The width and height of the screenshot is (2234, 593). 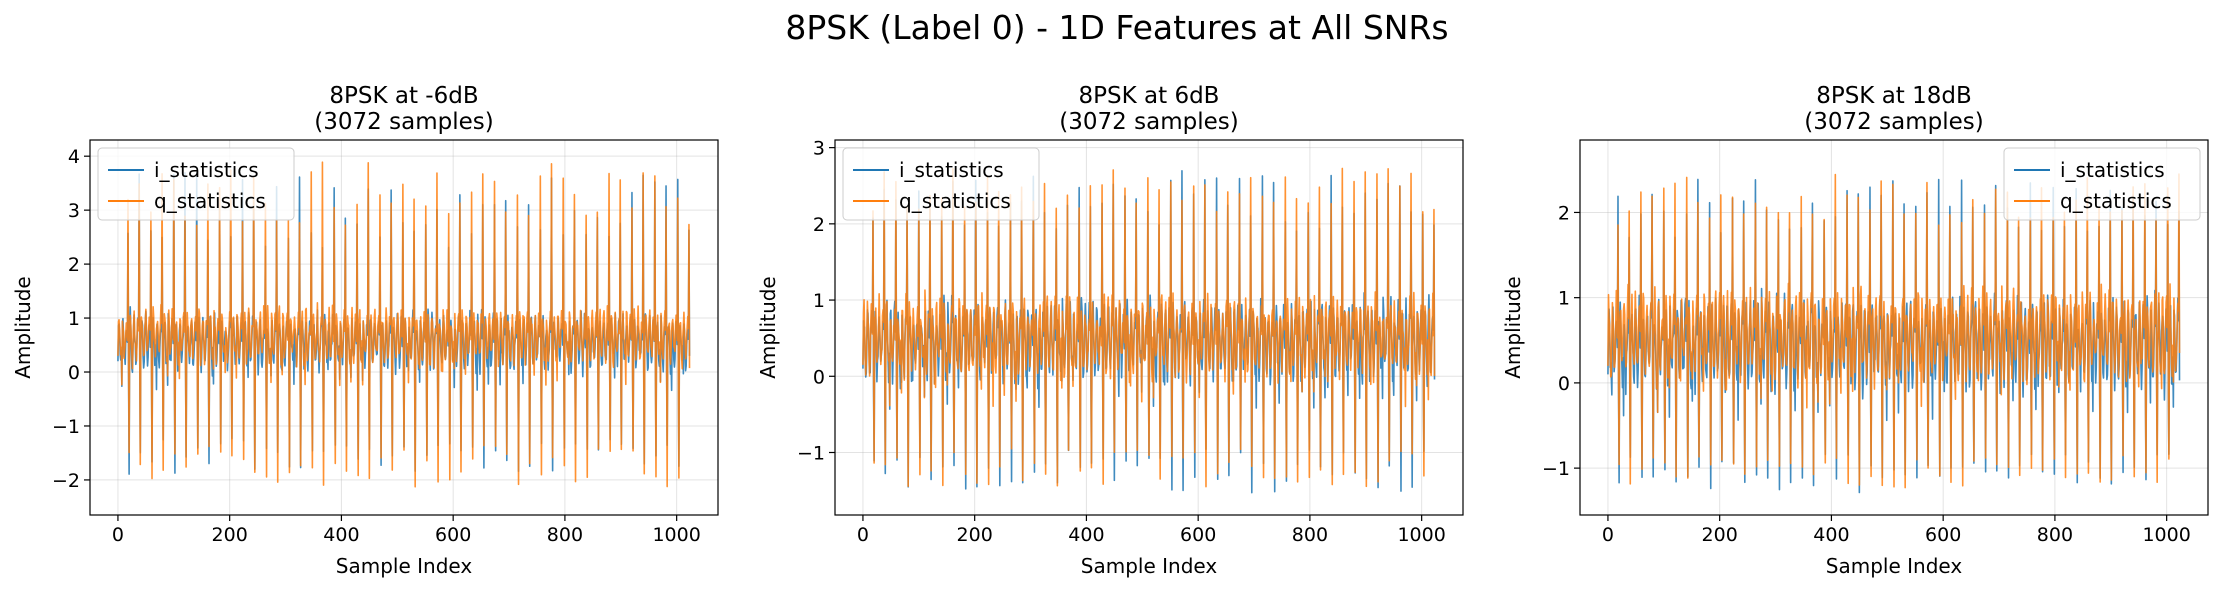 What do you see at coordinates (74, 157) in the screenshot?
I see `y-tick-label: 4` at bounding box center [74, 157].